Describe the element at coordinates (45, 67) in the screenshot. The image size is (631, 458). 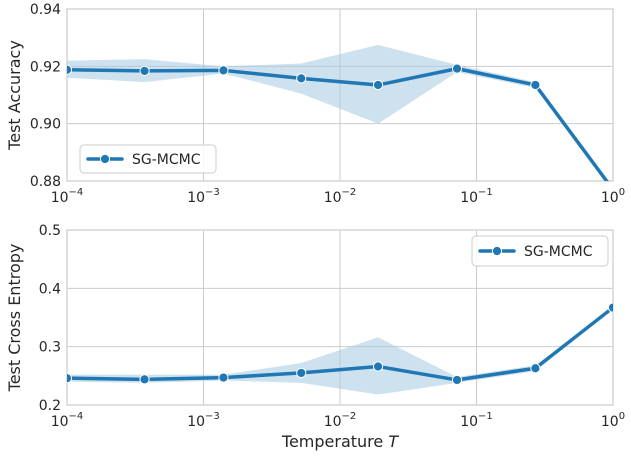
I see `y-tick-label: 0.92` at that location.